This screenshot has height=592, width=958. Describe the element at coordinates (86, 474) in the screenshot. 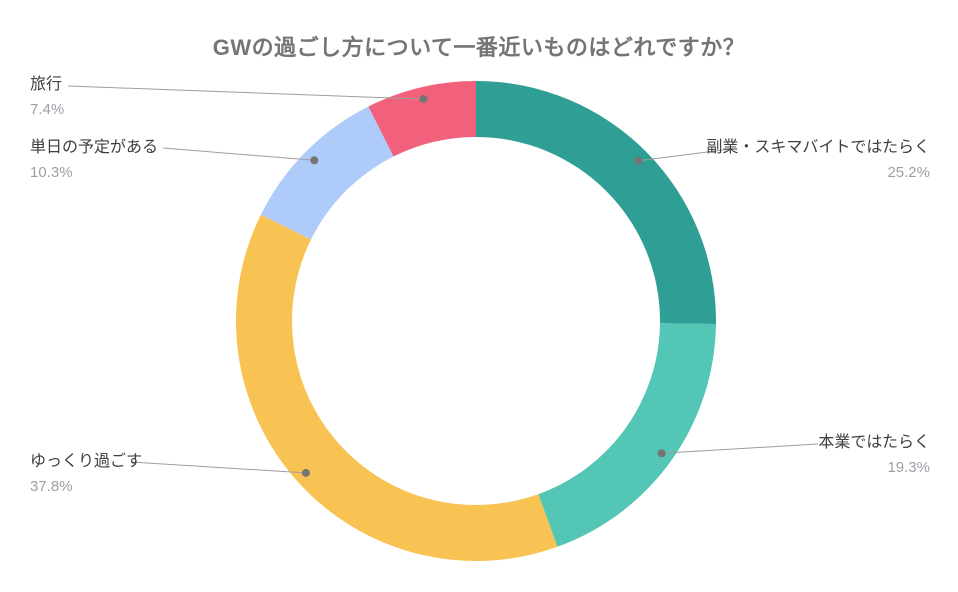

I see `callout-relax: ゆっくり過ごす 37.8%` at that location.